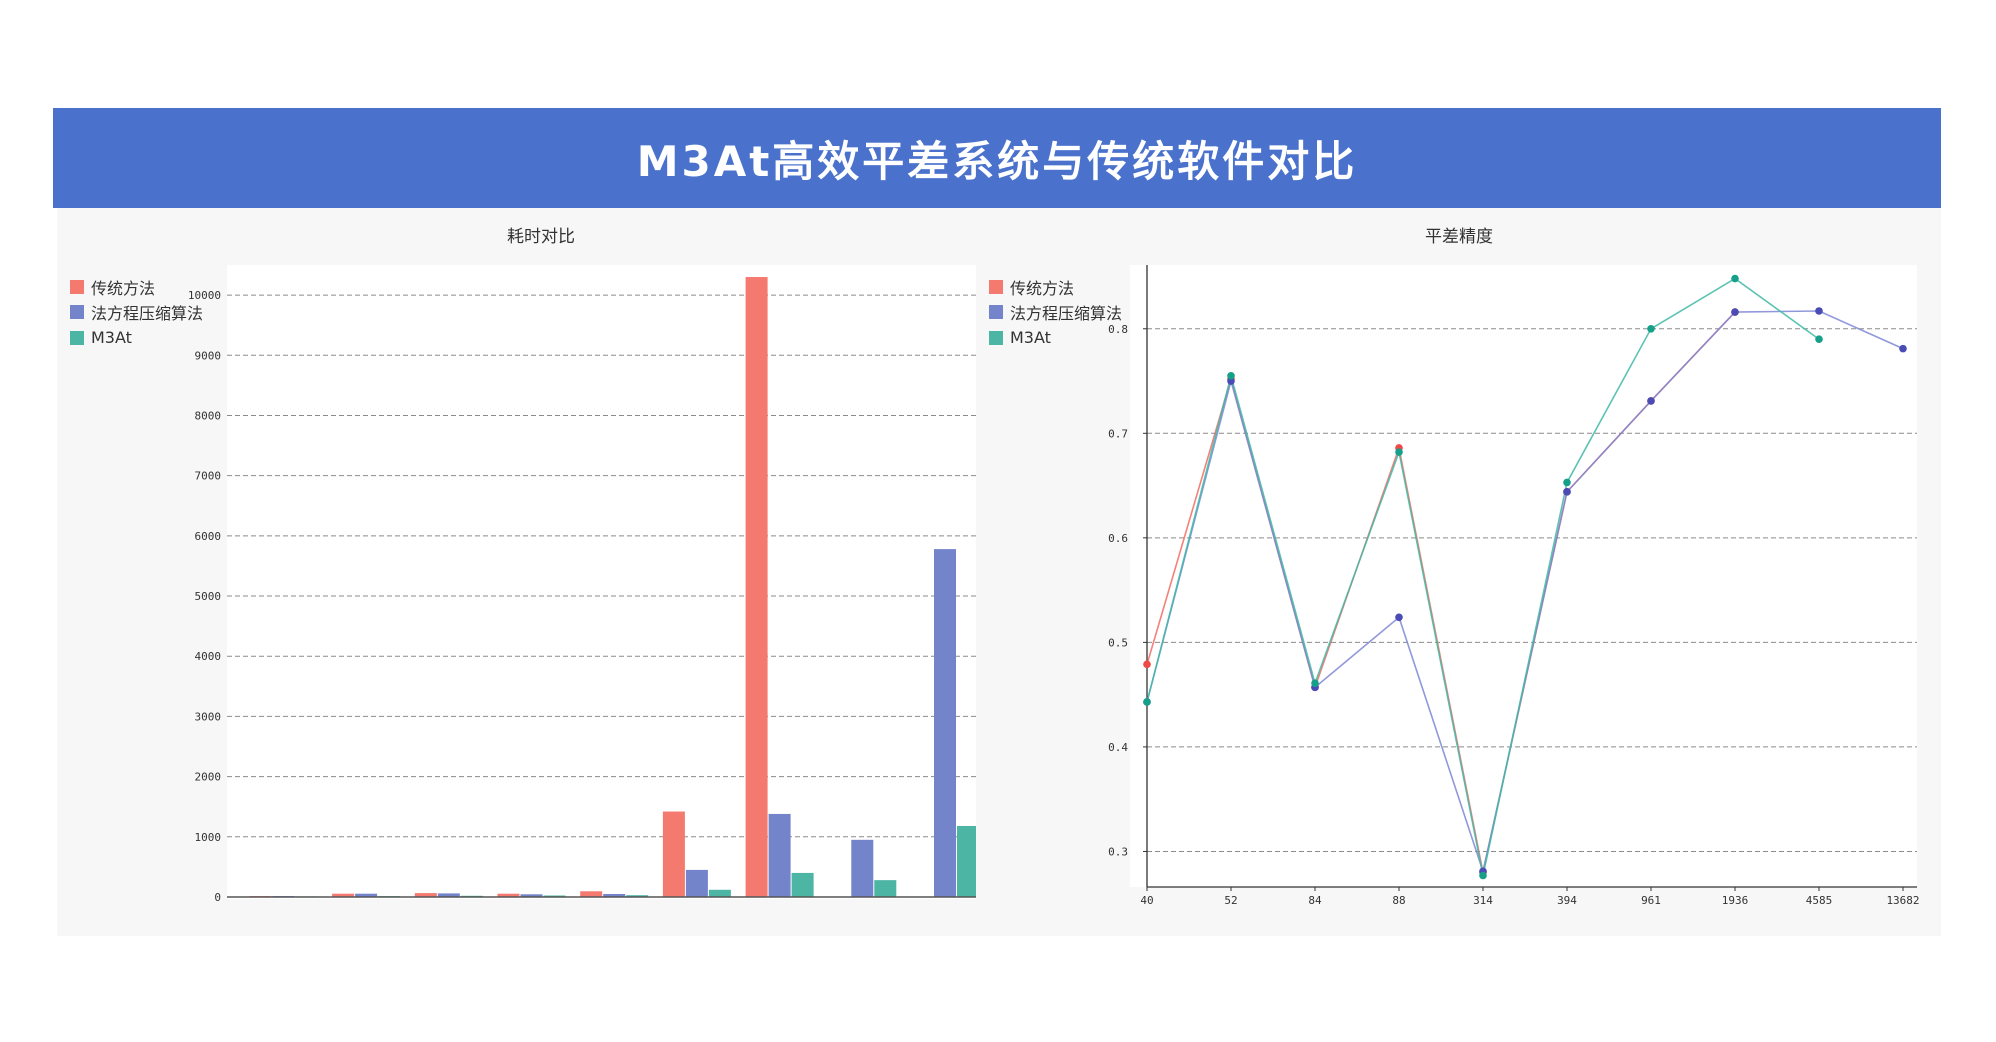  I want to click on bar-y-tick-label: 9000, so click(208, 355).